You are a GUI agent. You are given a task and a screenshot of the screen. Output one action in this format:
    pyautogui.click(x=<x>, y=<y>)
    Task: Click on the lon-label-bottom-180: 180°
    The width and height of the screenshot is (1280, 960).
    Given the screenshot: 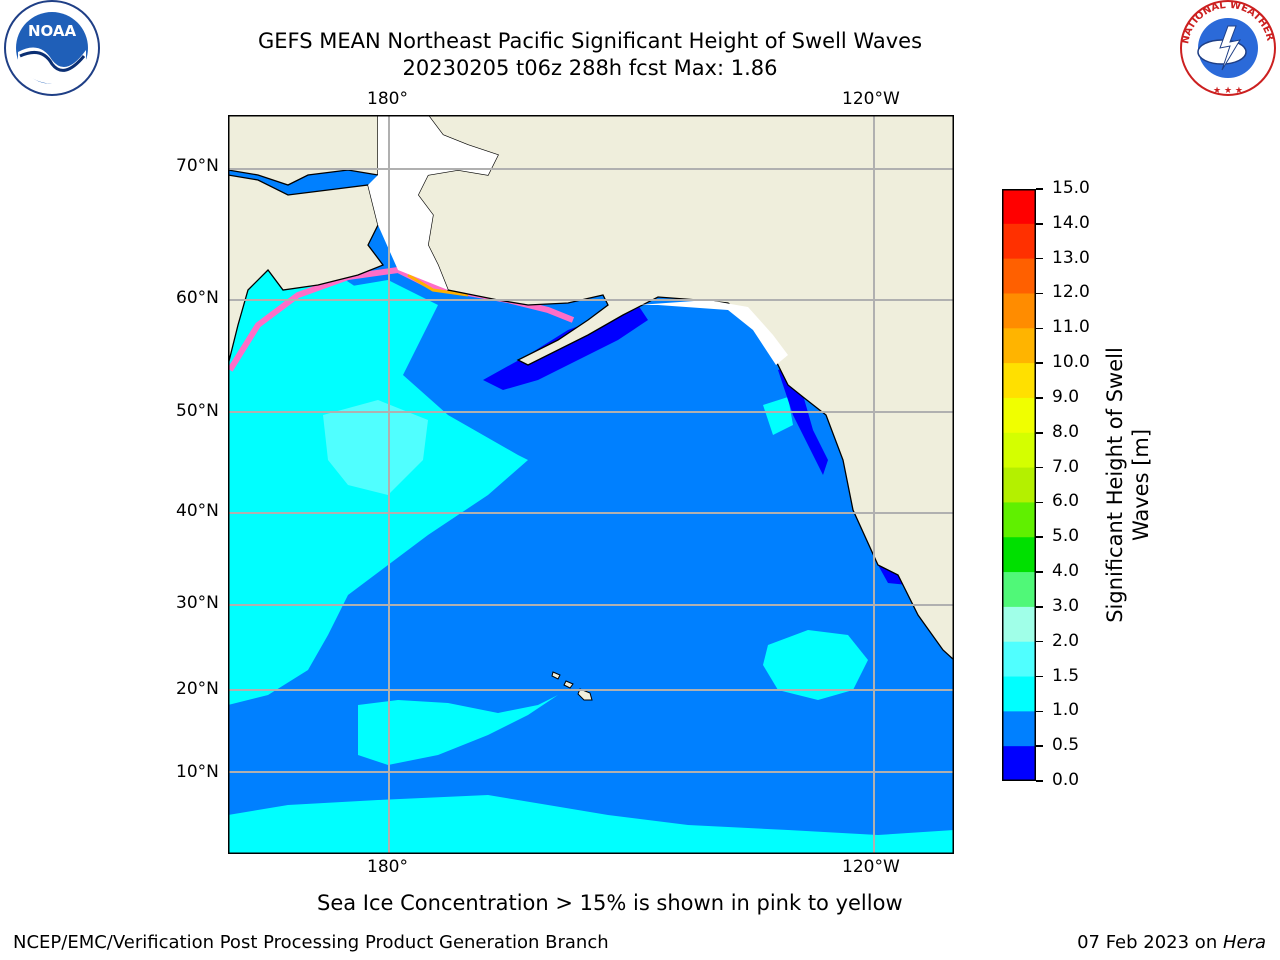 What is the action you would take?
    pyautogui.click(x=387, y=867)
    